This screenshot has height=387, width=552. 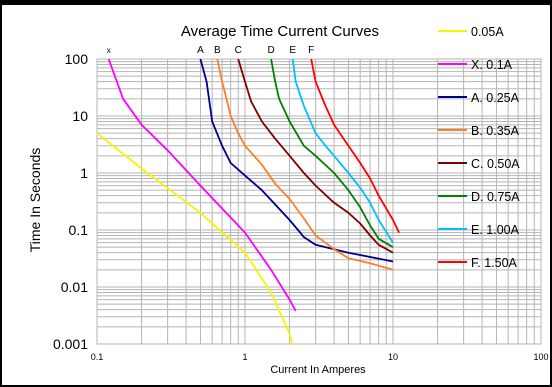 What do you see at coordinates (487, 32) in the screenshot?
I see `legend-label-0: 0.05A` at bounding box center [487, 32].